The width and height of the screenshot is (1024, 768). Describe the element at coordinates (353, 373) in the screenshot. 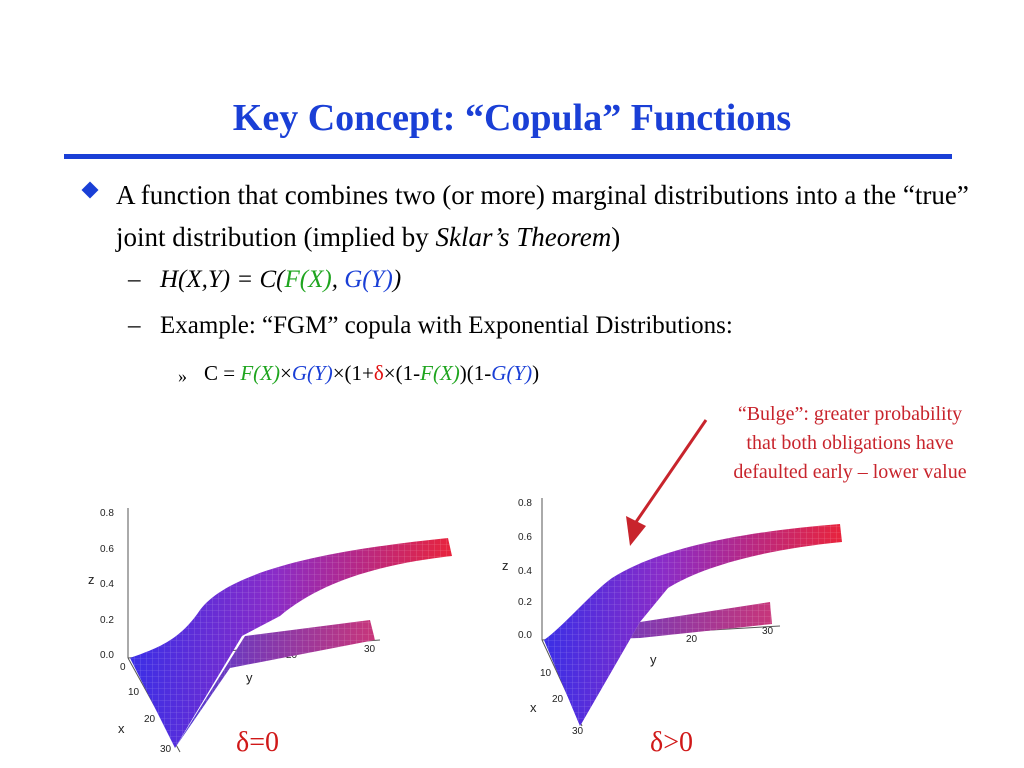

I see `fgm-times2: ×(1+` at that location.